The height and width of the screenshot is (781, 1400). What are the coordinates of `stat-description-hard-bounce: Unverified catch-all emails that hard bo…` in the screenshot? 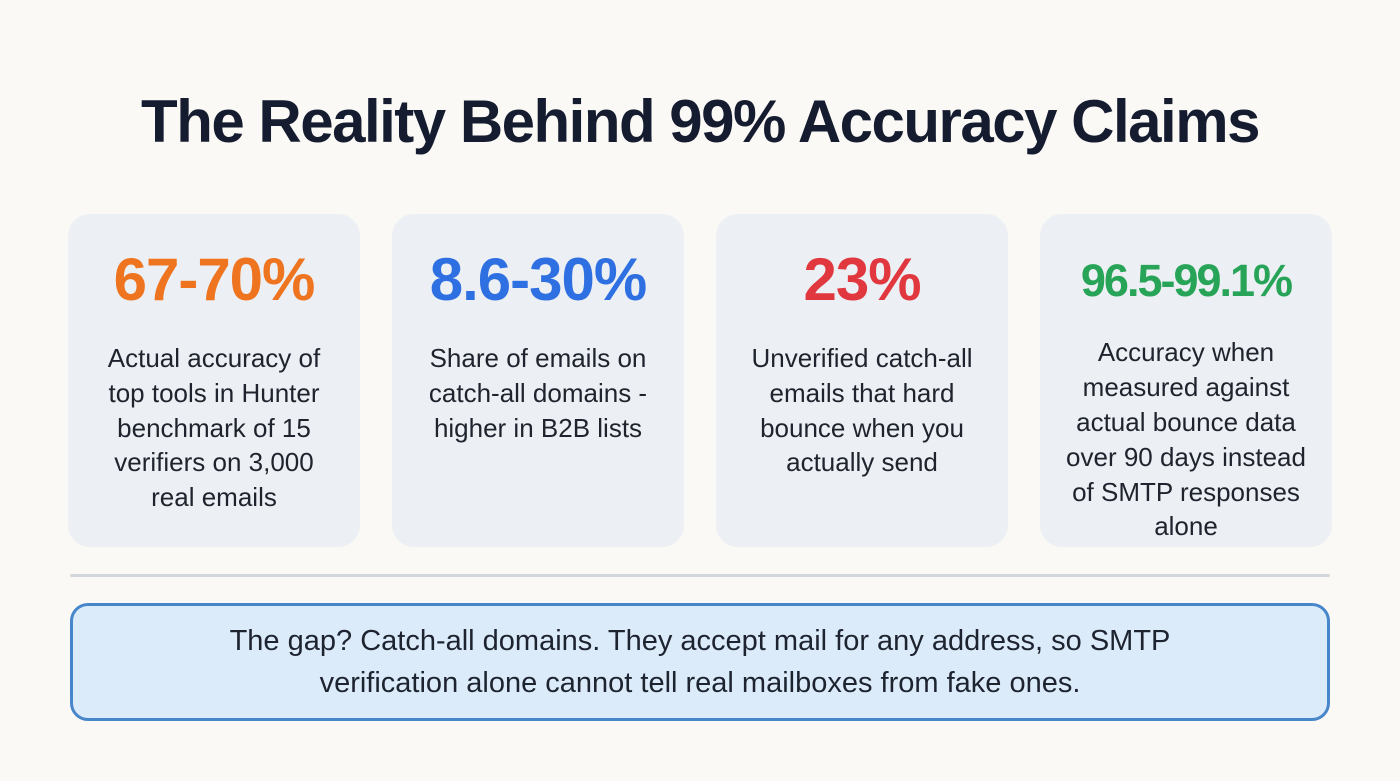 It's located at (862, 410).